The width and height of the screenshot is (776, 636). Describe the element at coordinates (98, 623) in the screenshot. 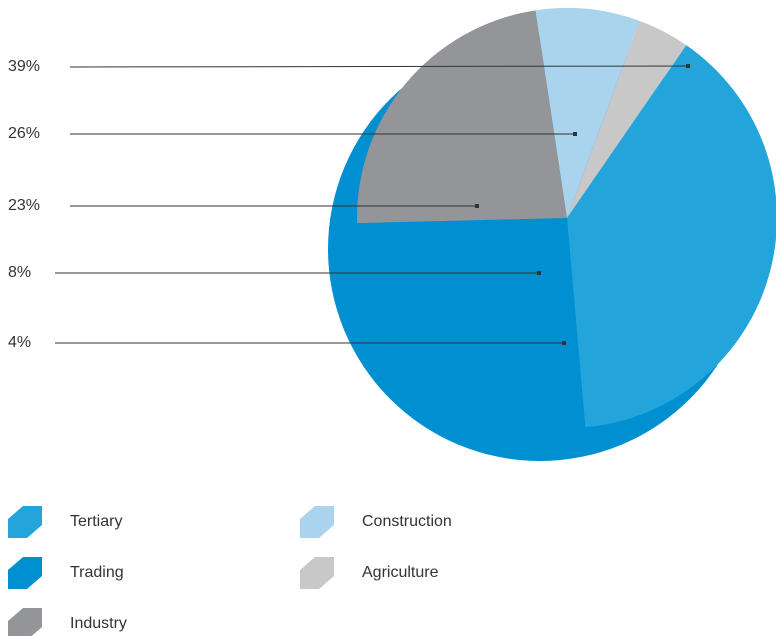

I see `legend-label: Industry` at that location.